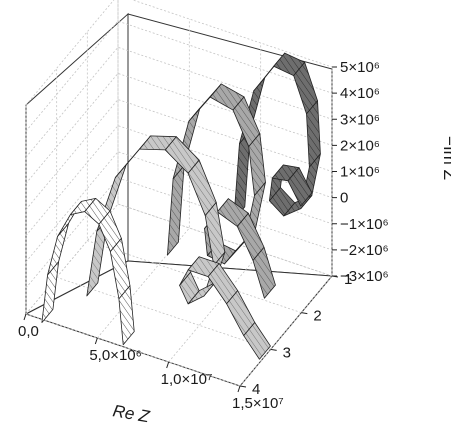  Describe the element at coordinates (360, 93) in the screenshot. I see `z-tick-label: 4×10⁶` at that location.